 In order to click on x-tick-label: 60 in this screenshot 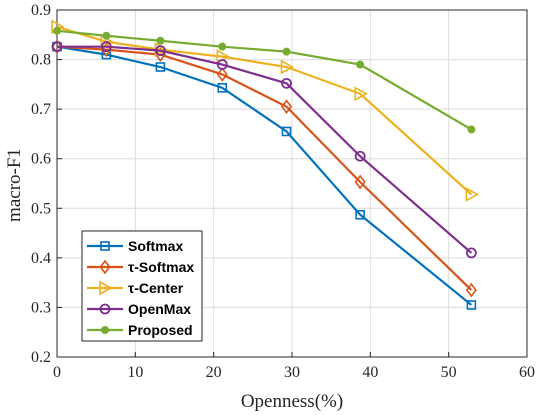, I will do `click(527, 372)`.